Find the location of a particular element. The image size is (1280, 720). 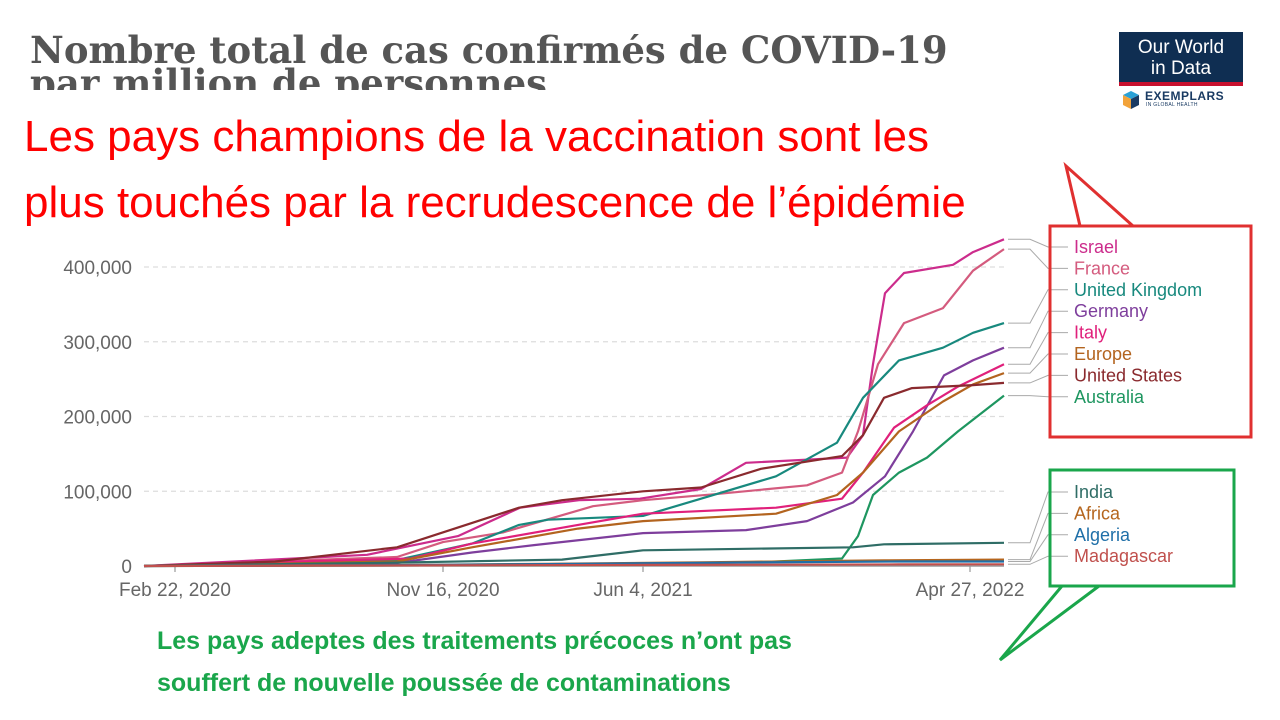

legend-label-france: France is located at coordinates (1102, 268).